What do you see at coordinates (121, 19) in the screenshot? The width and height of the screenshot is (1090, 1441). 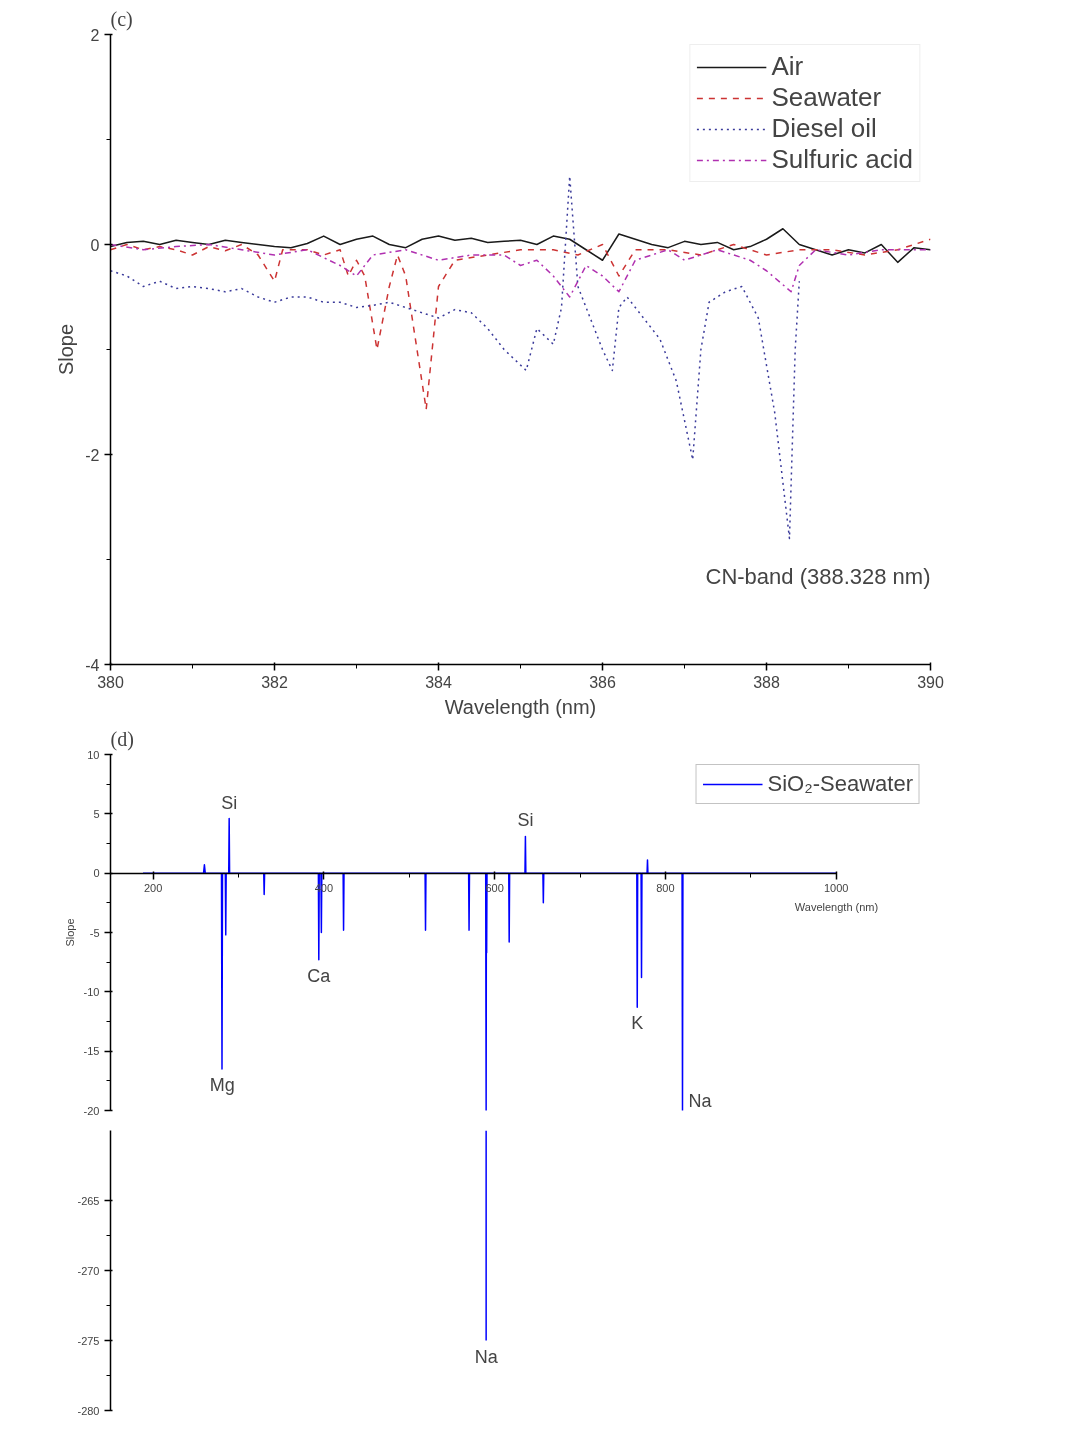 I see `chart-title: (c)` at bounding box center [121, 19].